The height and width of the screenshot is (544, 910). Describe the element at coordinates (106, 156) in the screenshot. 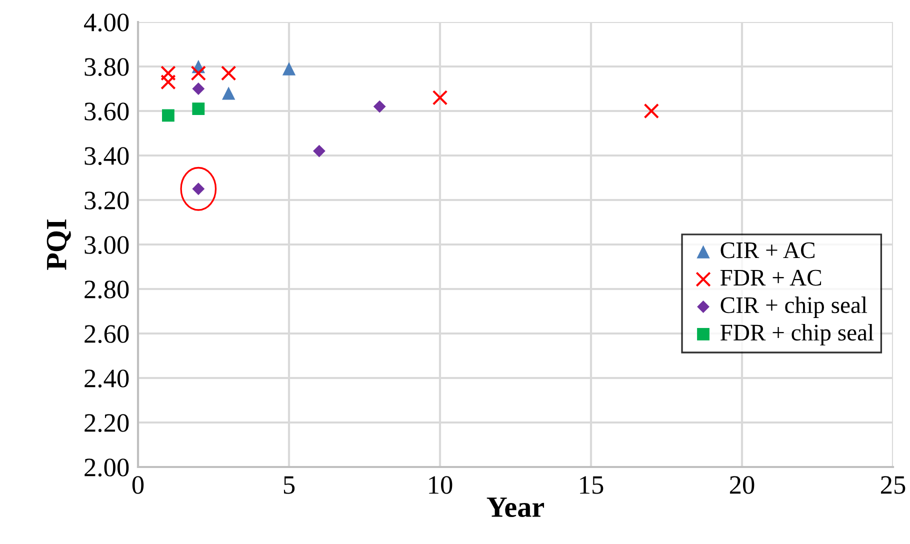

I see `y-tick-label: 3.40` at that location.